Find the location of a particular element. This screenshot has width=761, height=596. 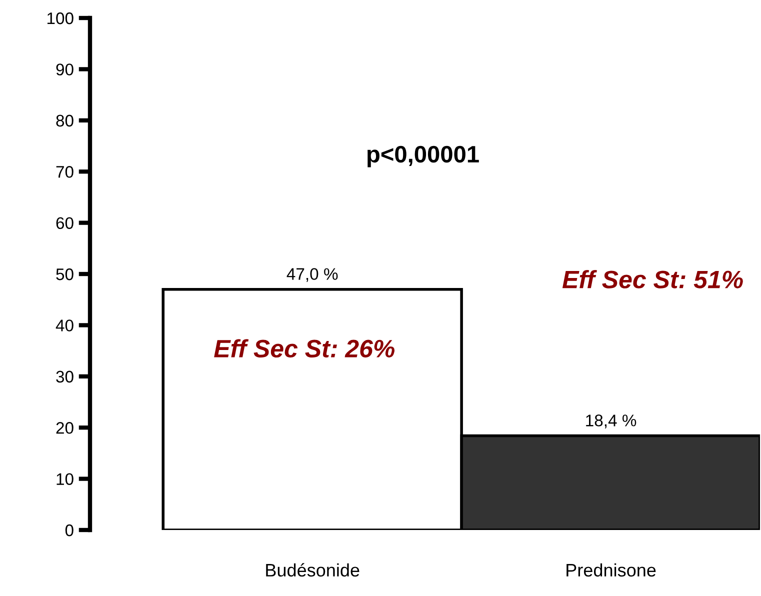

y-tick-label: 80 is located at coordinates (65, 120).